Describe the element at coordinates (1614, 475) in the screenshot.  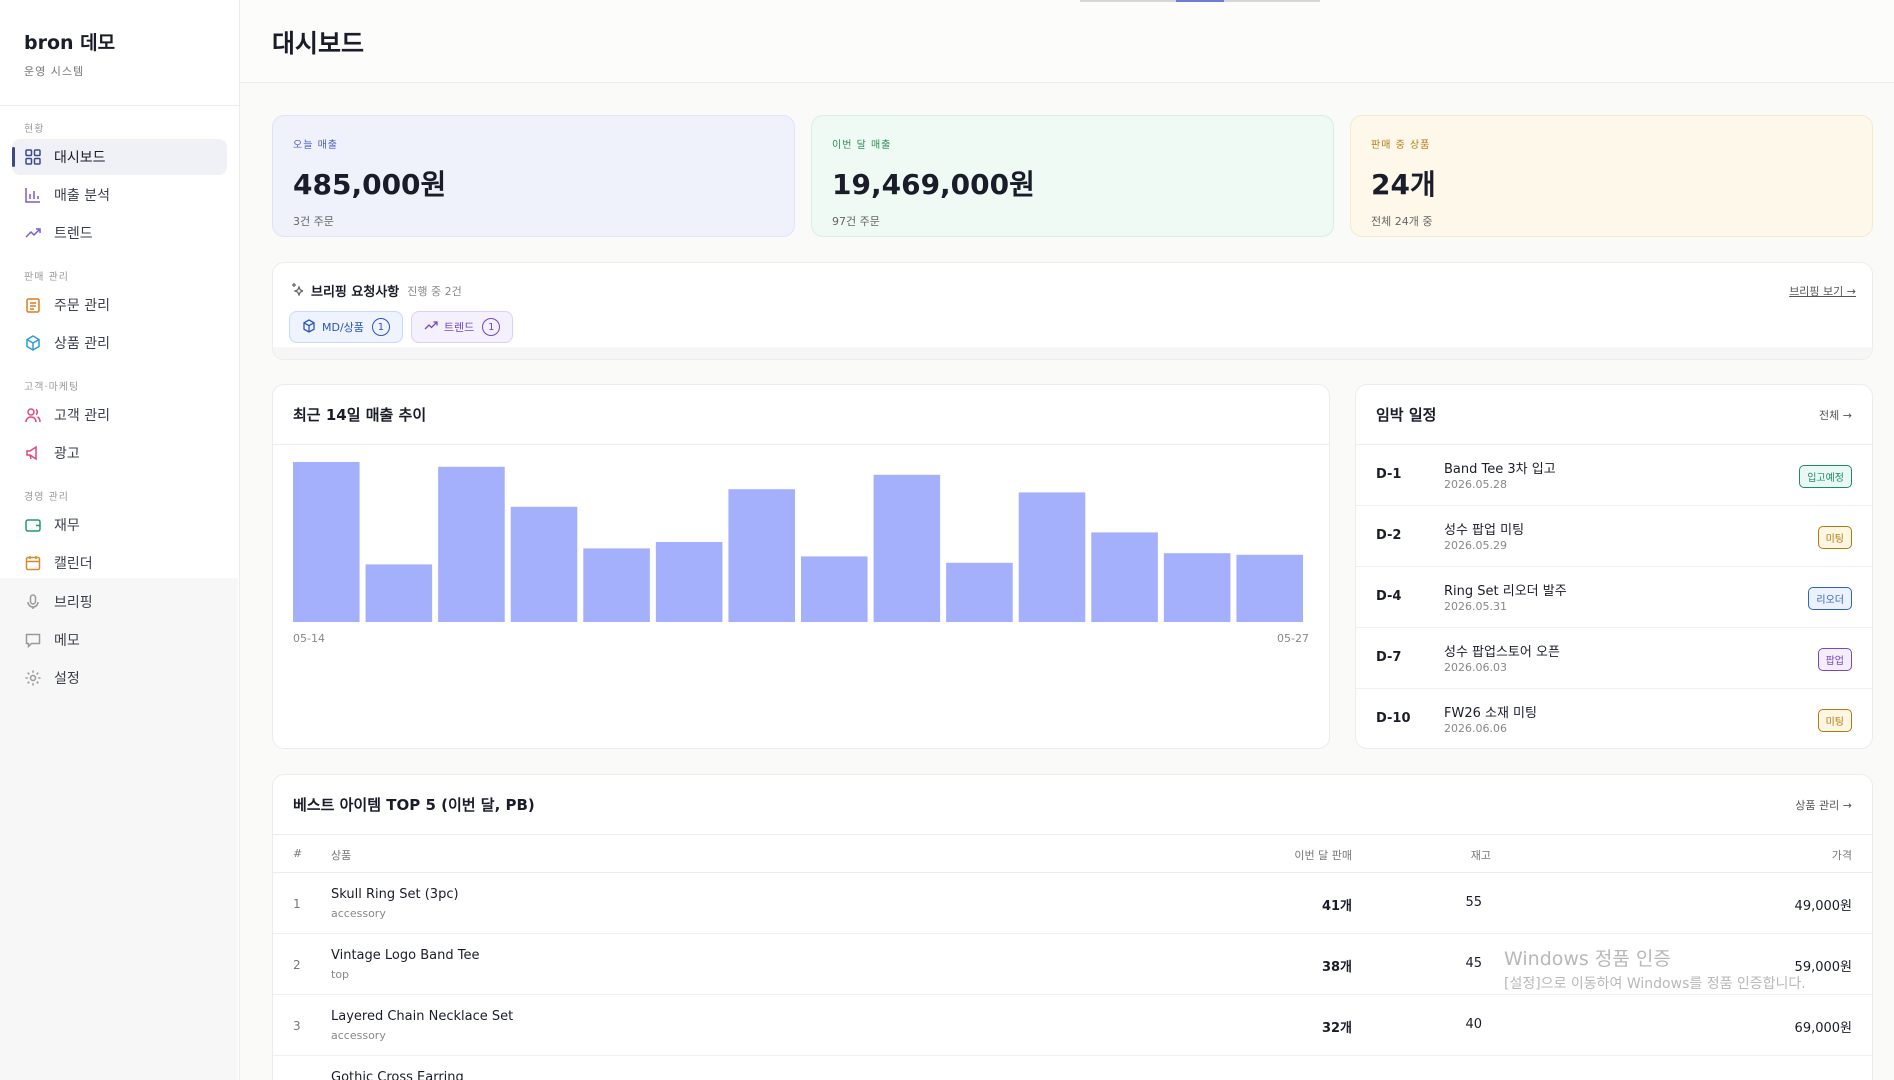
I see `schedule-item: D-1 Band Tee 3차 입고 2026.05.28 입고예정` at that location.